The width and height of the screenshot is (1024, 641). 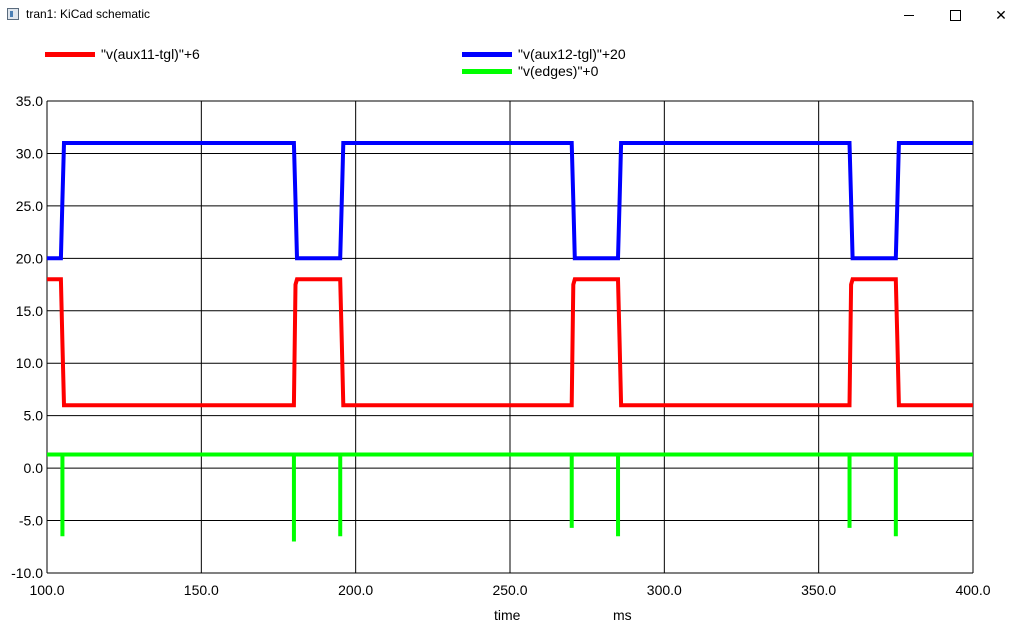 I want to click on y-tick-label: 30.0, so click(x=29, y=153).